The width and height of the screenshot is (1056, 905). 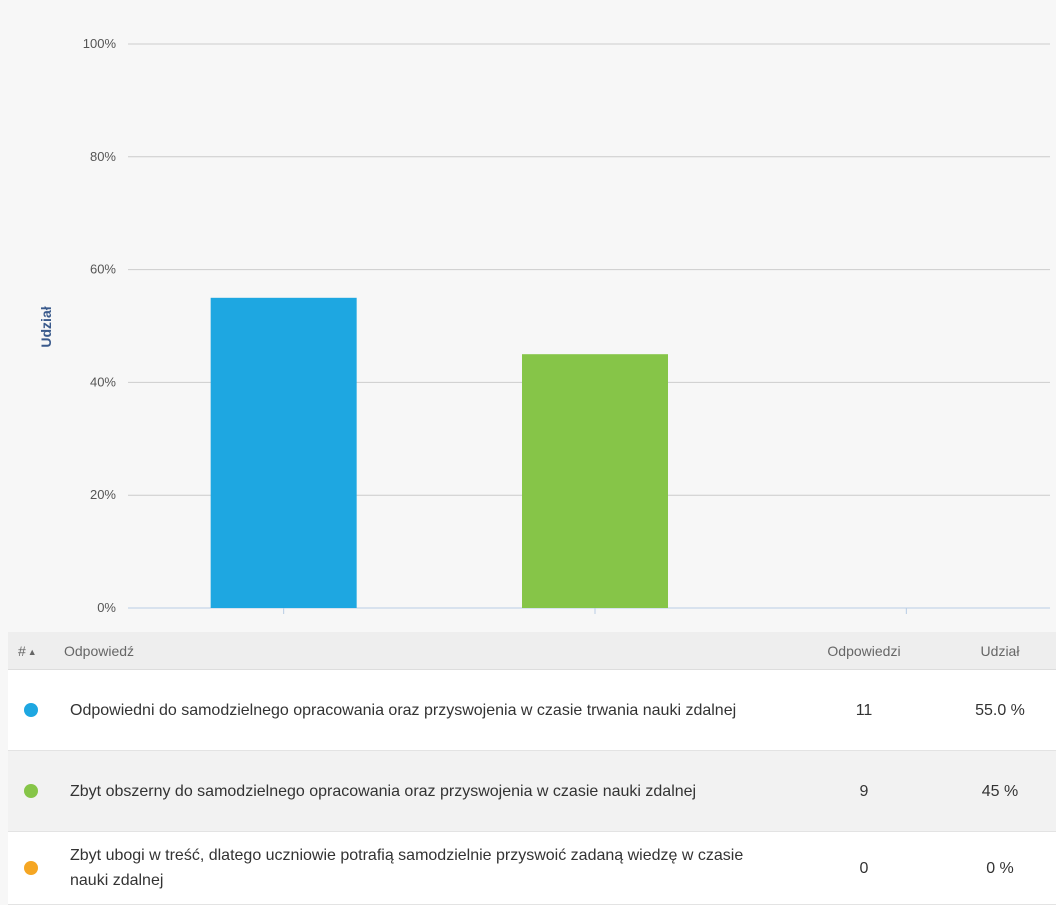 What do you see at coordinates (864, 710) in the screenshot?
I see `answer-count: 11` at bounding box center [864, 710].